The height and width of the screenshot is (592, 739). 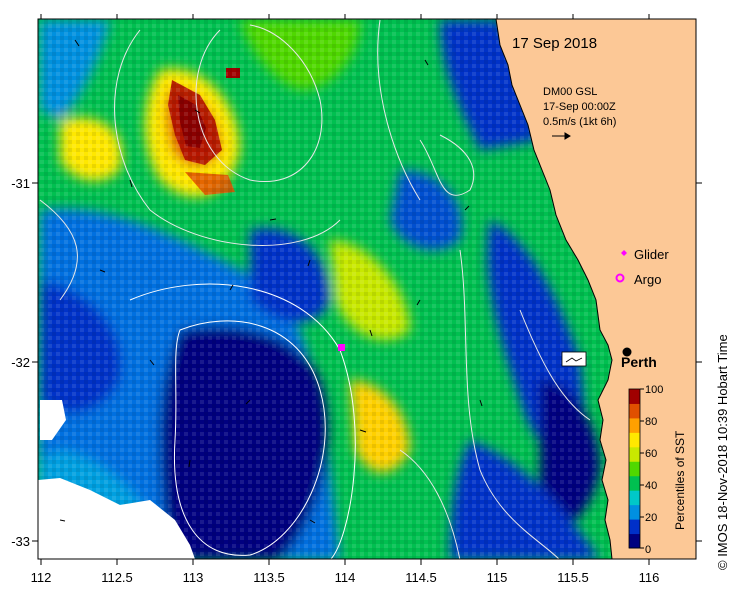 What do you see at coordinates (341, 347) in the screenshot?
I see `glider-marker` at bounding box center [341, 347].